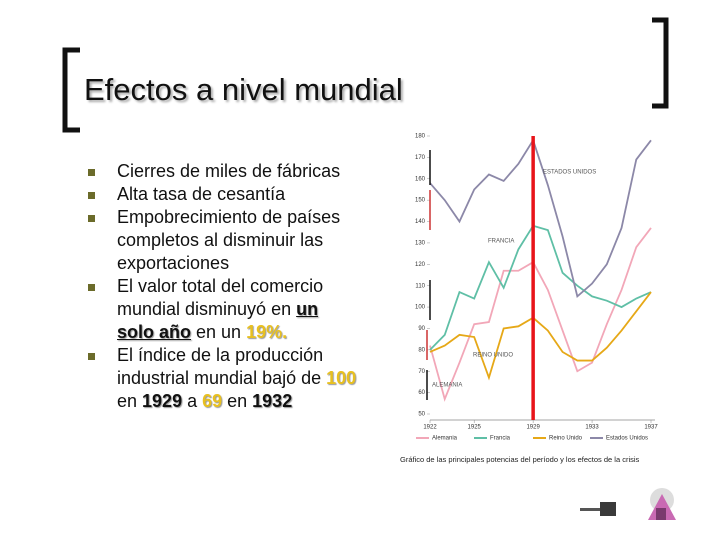  I want to click on x-tick-label: 1929, so click(533, 428).